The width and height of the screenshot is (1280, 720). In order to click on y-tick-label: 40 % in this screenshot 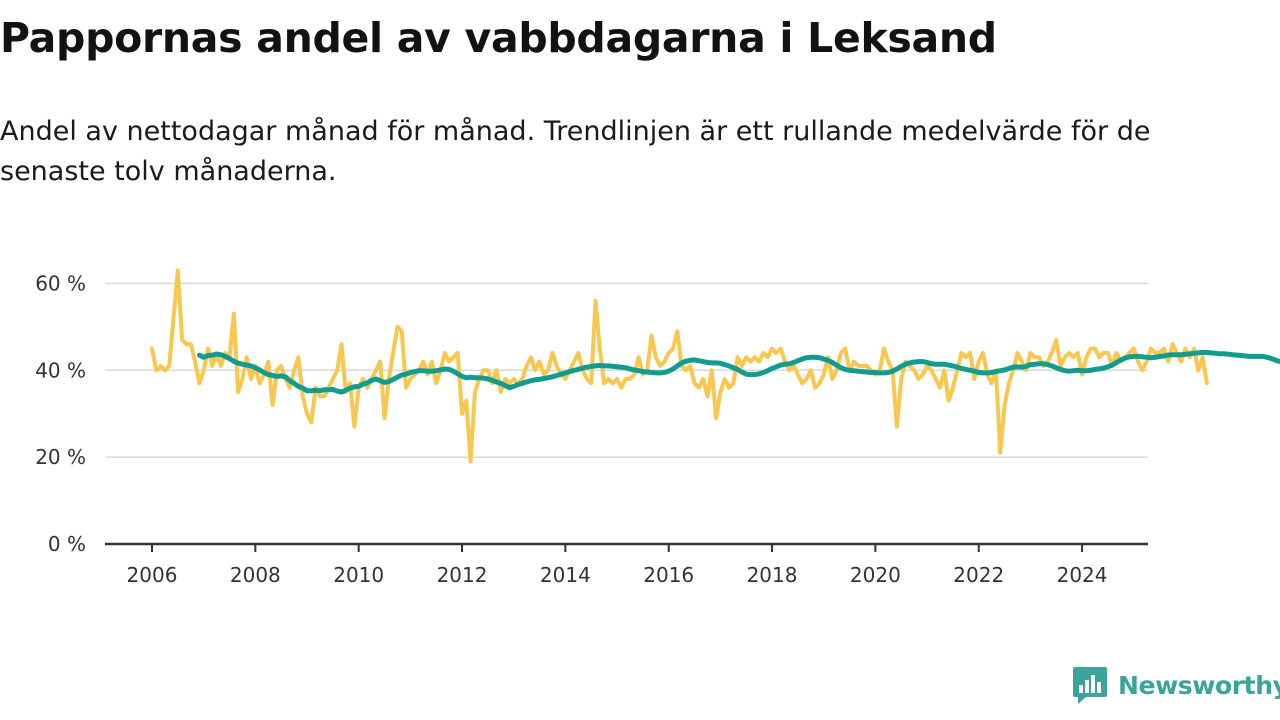, I will do `click(60, 370)`.